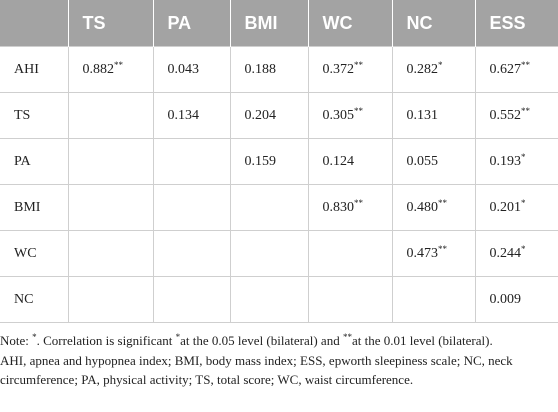 This screenshot has width=558, height=412. Describe the element at coordinates (422, 253) in the screenshot. I see `cell-value: 0.473` at that location.